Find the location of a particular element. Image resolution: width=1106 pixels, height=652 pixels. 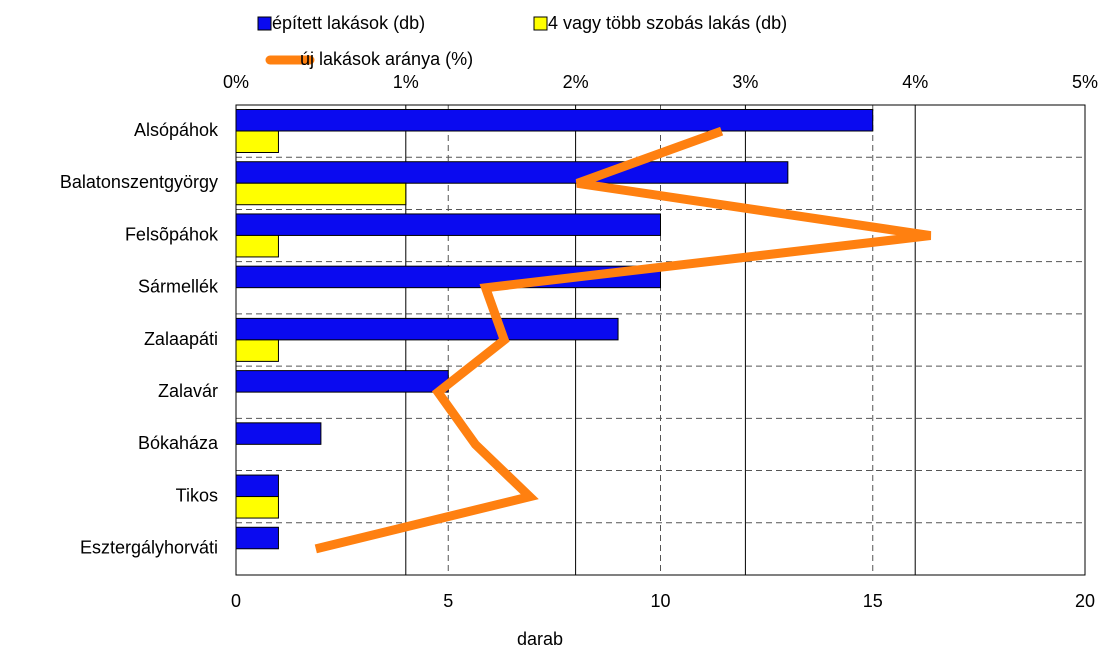

x-tick-label: 5 is located at coordinates (448, 601).